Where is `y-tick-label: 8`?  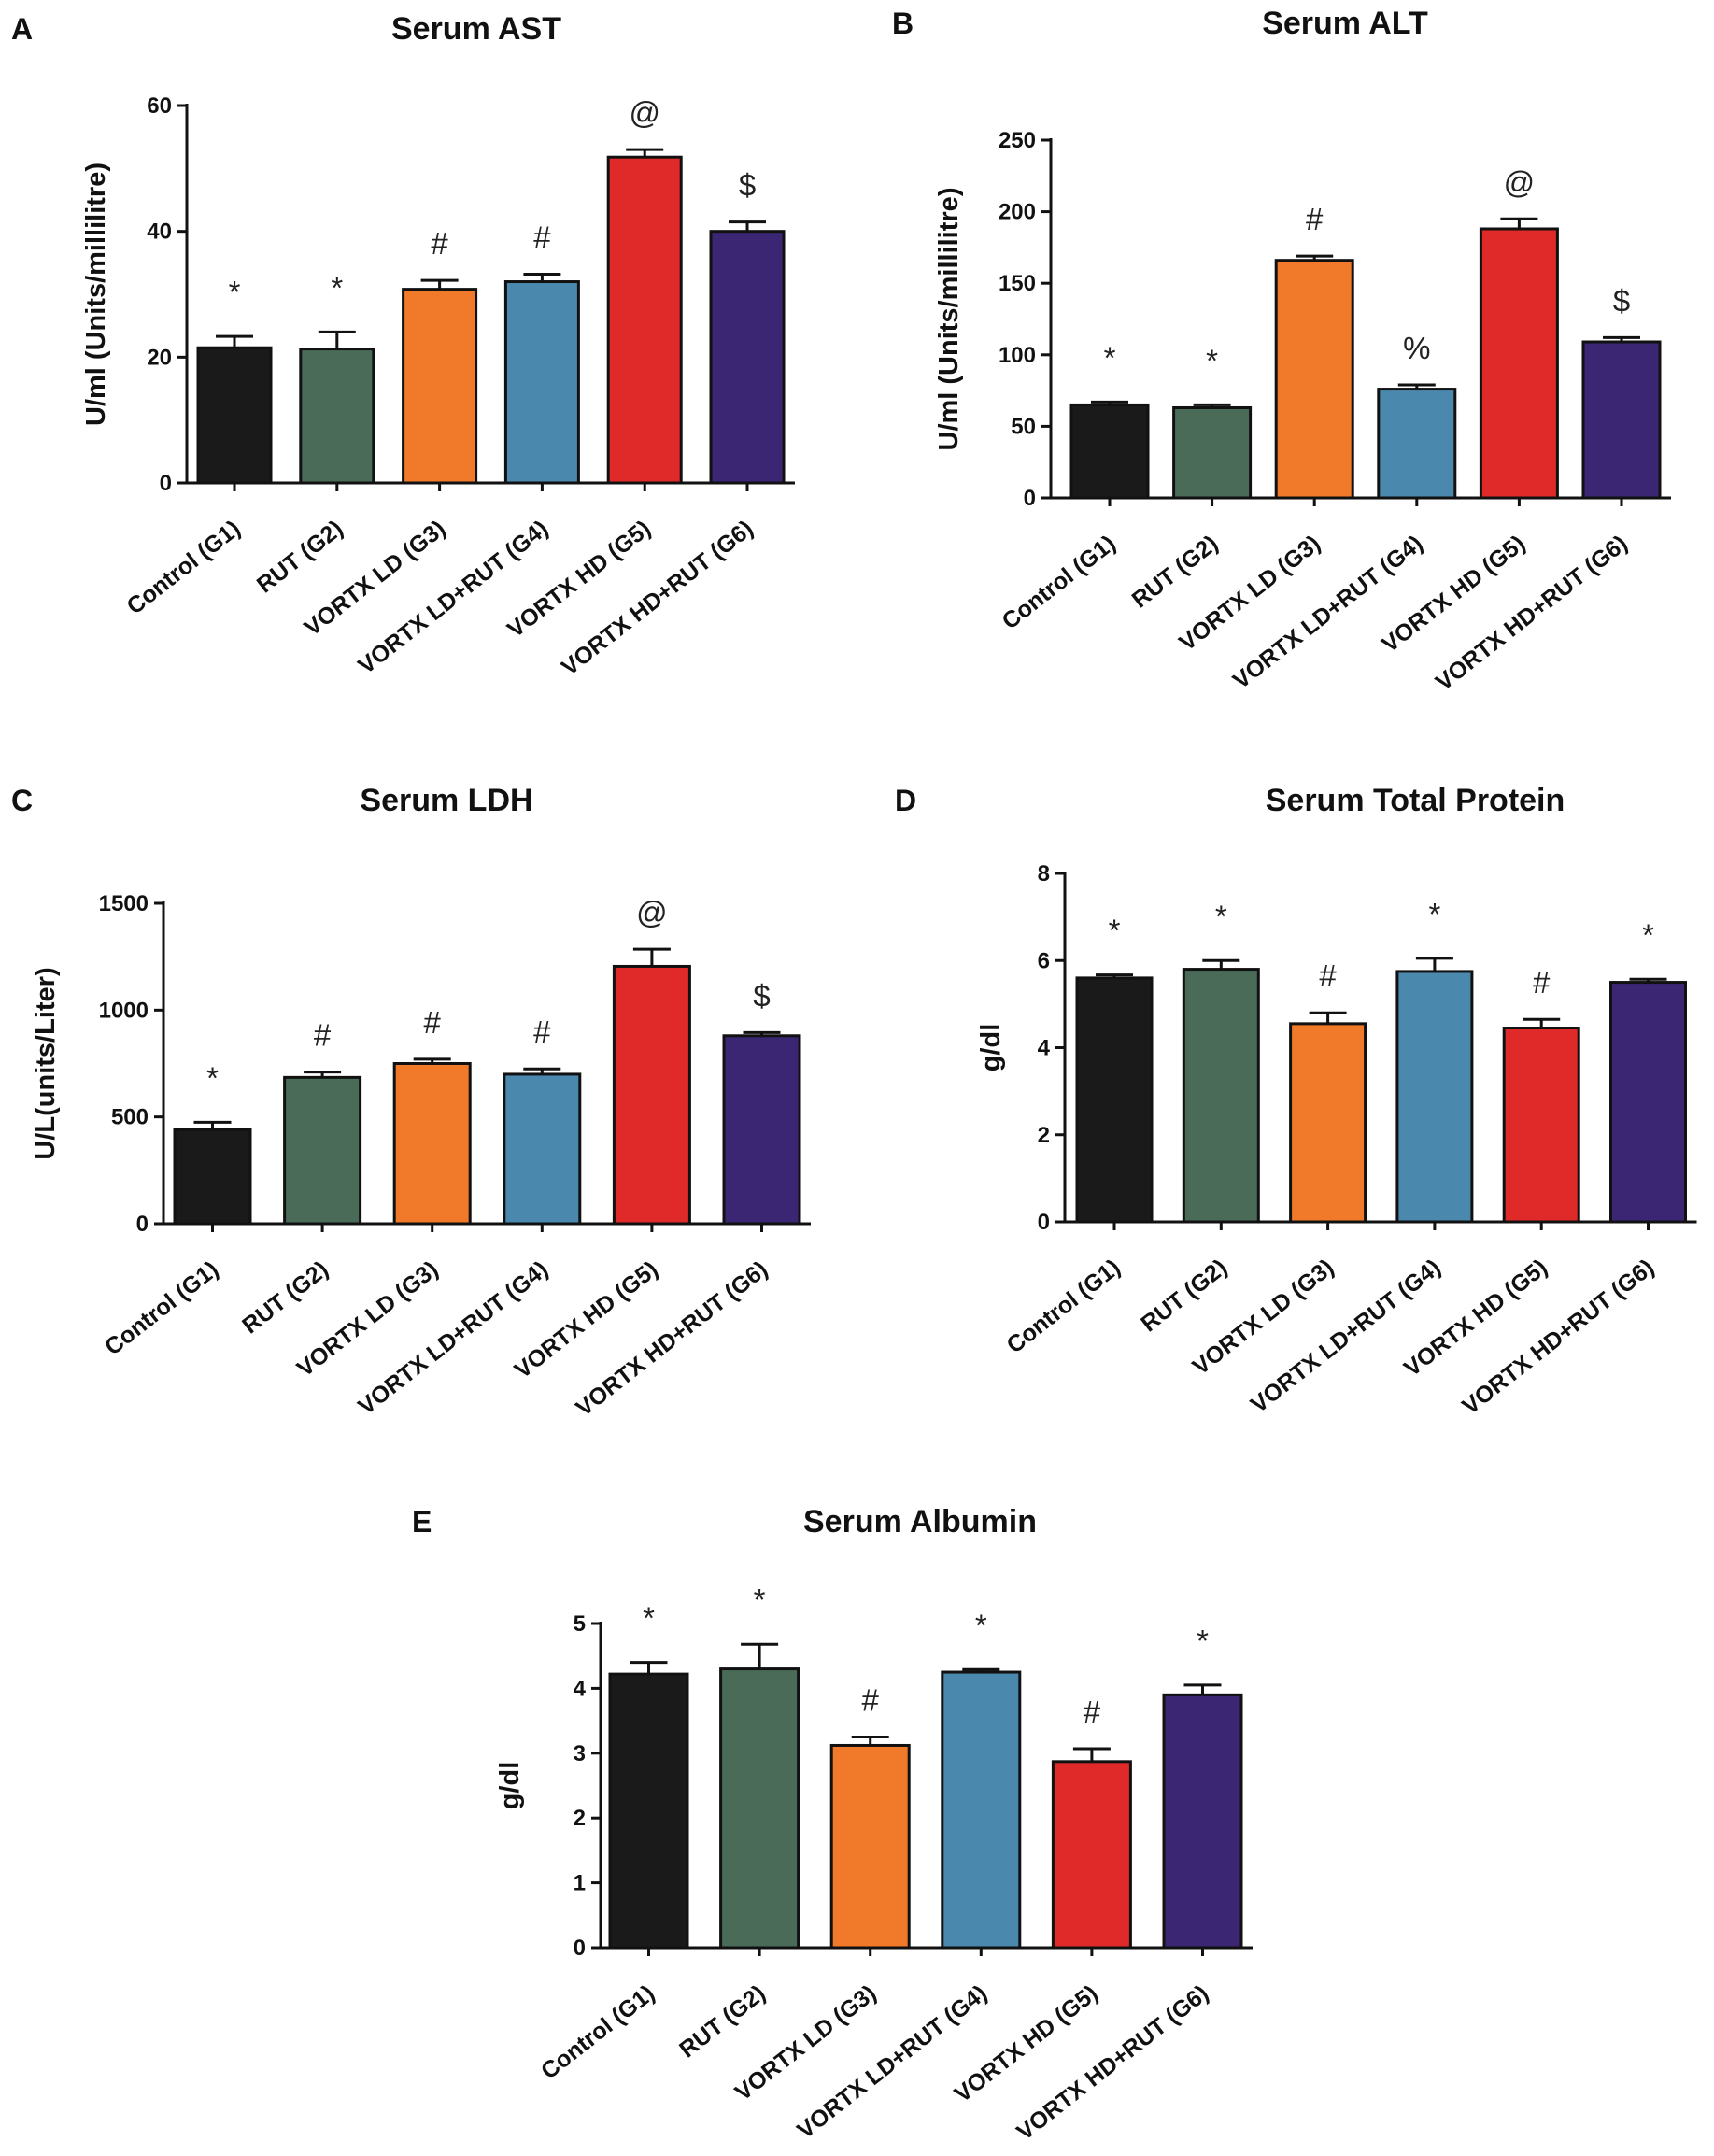 y-tick-label: 8 is located at coordinates (1044, 874).